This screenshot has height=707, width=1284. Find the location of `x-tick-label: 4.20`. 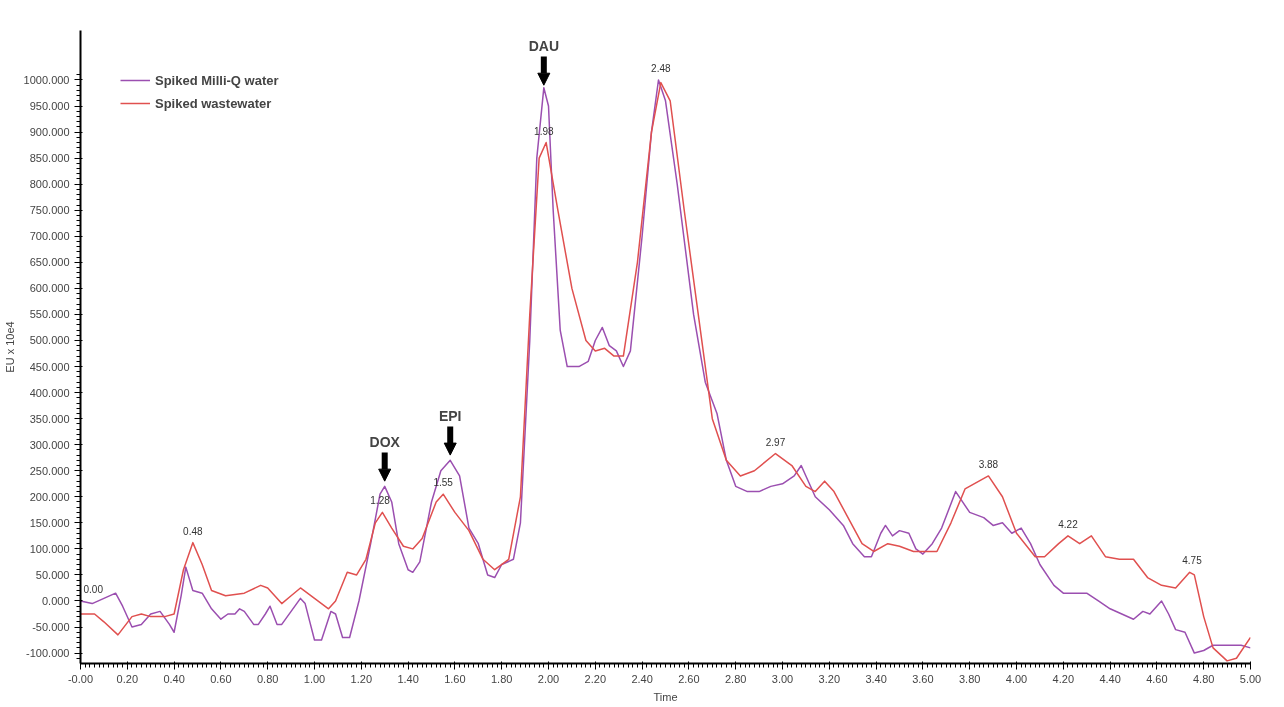

x-tick-label: 4.20 is located at coordinates (1063, 678).